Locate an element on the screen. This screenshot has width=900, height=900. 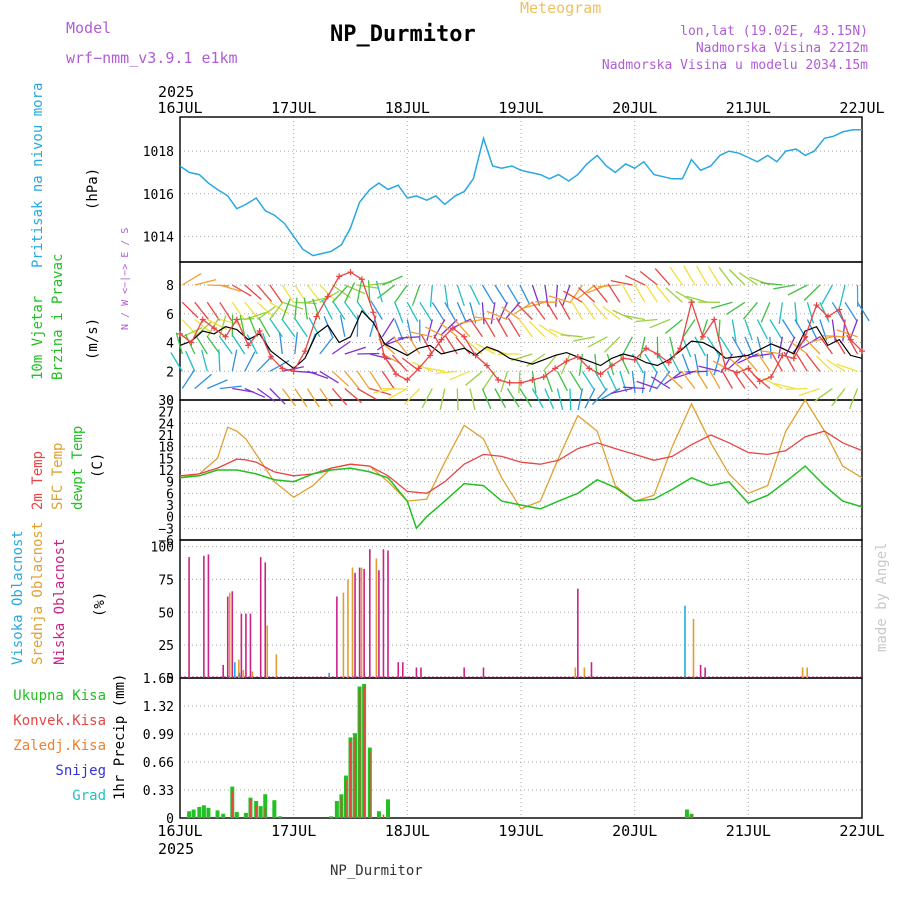
sfc-temp-line is located at coordinates (521, 454).